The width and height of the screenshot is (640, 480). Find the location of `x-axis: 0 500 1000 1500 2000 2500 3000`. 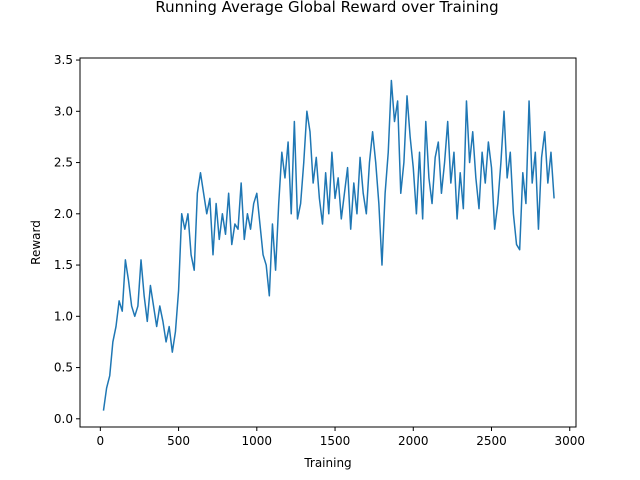

x-axis: 0 500 1000 1500 2000 2500 3000 is located at coordinates (341, 437).